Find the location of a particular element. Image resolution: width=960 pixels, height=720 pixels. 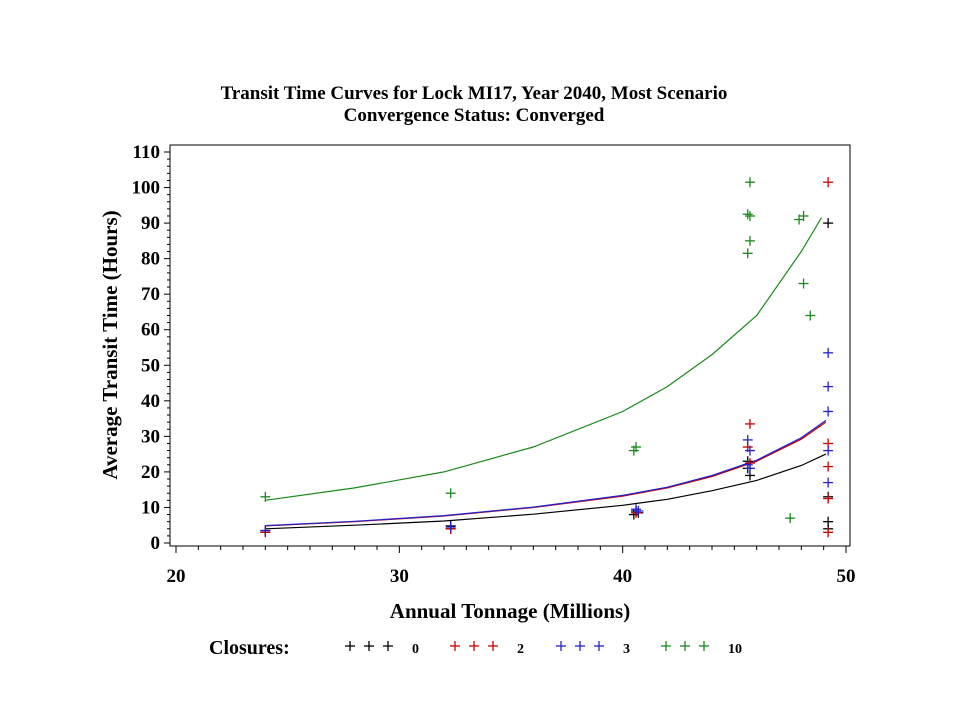

legend-label-closures-10: 10 is located at coordinates (735, 649).